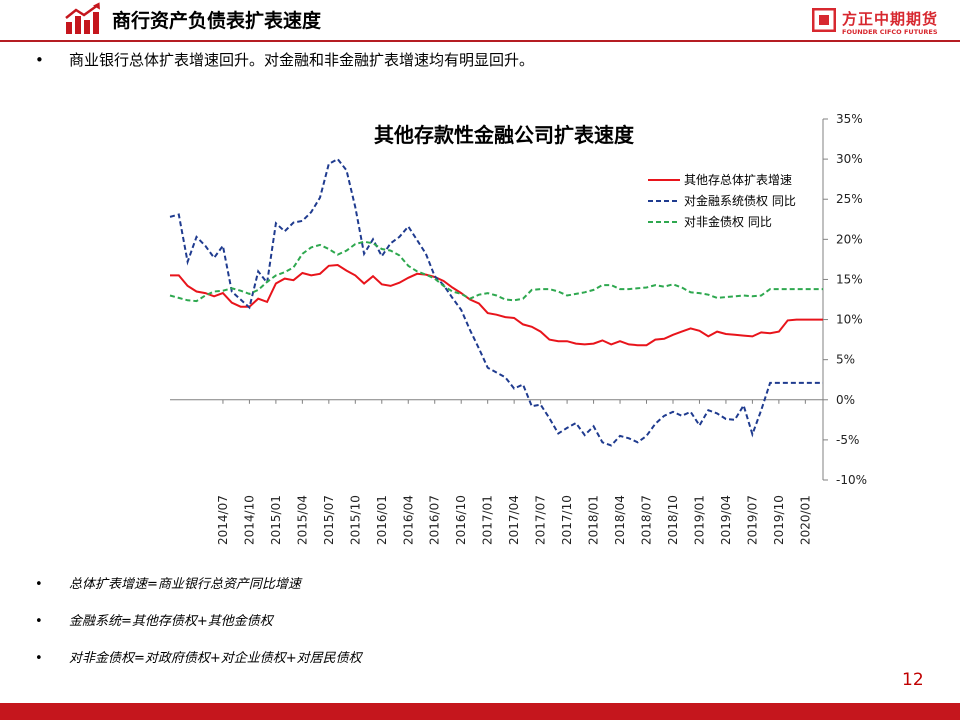 This screenshot has height=720, width=960. I want to click on y-tick-label: -5%, so click(847, 440).